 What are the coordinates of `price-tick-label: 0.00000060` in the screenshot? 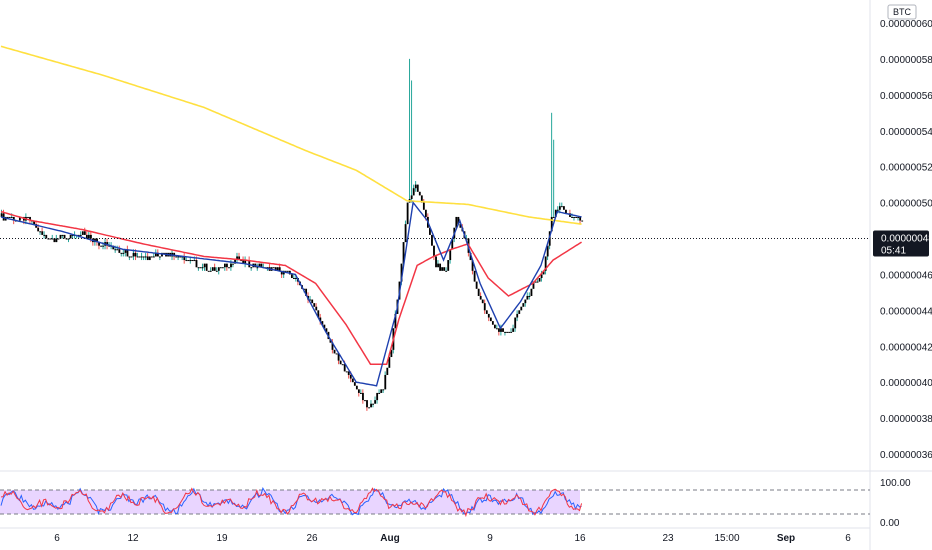 It's located at (906, 24).